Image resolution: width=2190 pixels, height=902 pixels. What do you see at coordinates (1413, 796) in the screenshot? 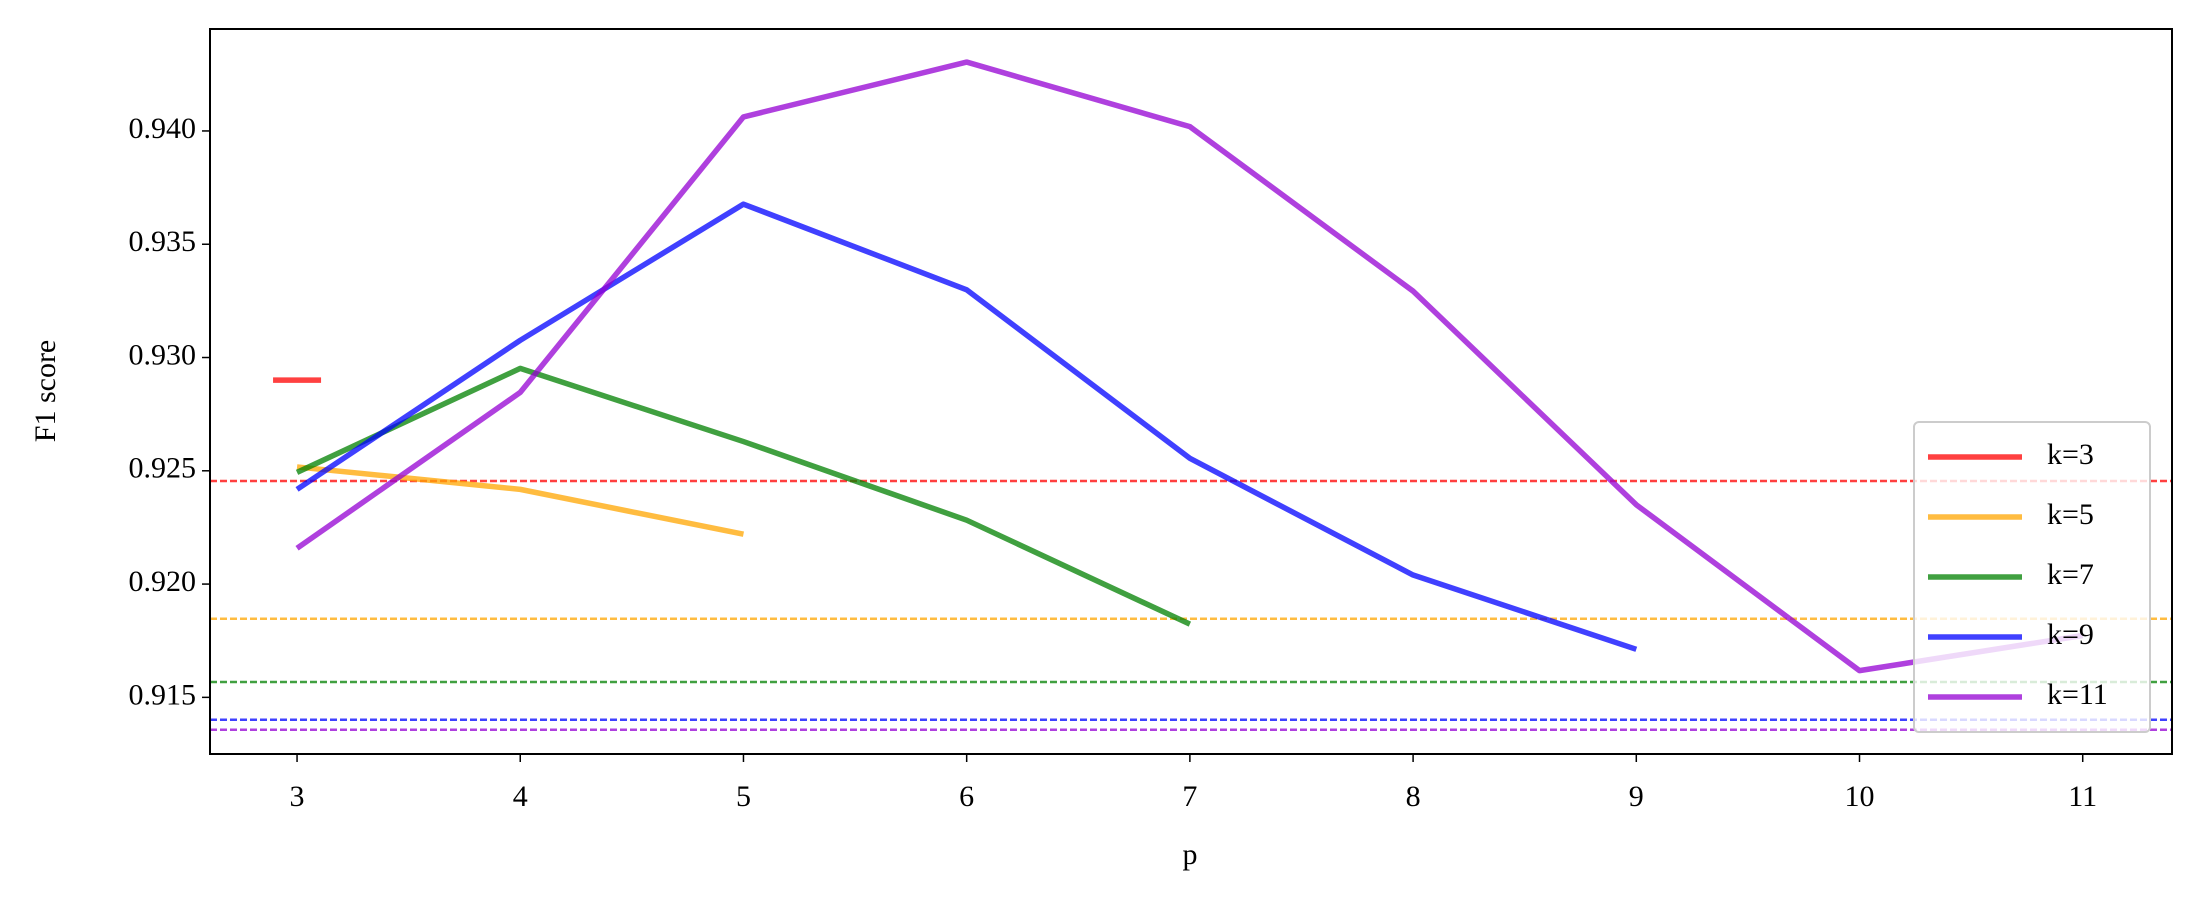
I see `x-tick-label: 8` at bounding box center [1413, 796].